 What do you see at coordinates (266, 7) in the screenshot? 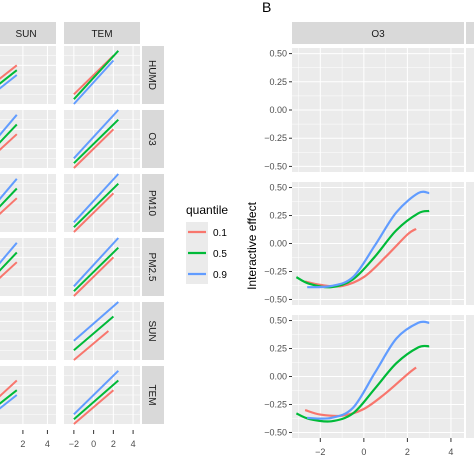
I see `panel-tag-b: B` at bounding box center [266, 7].